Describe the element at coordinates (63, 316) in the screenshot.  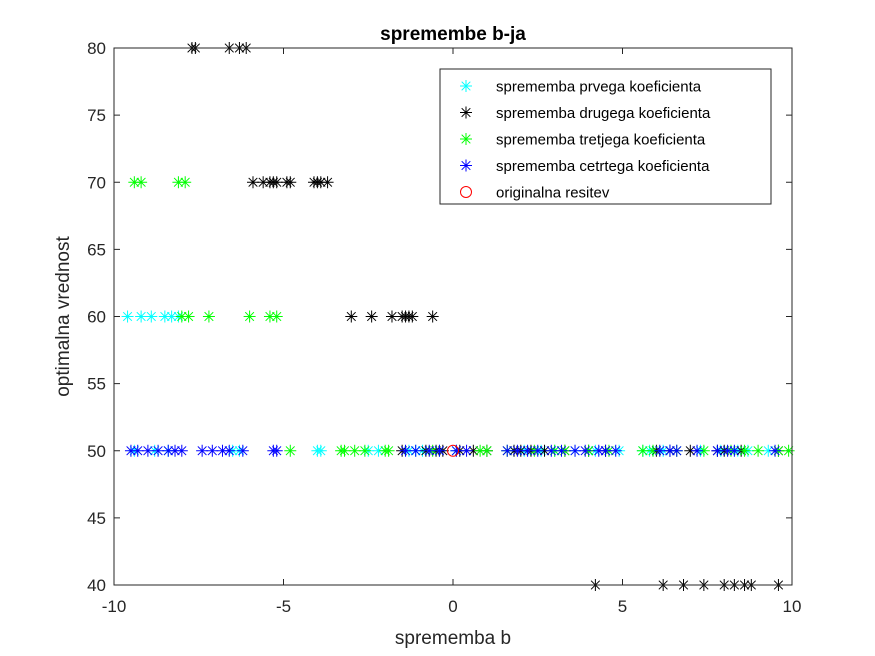
I see `y-axis-label: optimalna vrednost` at that location.